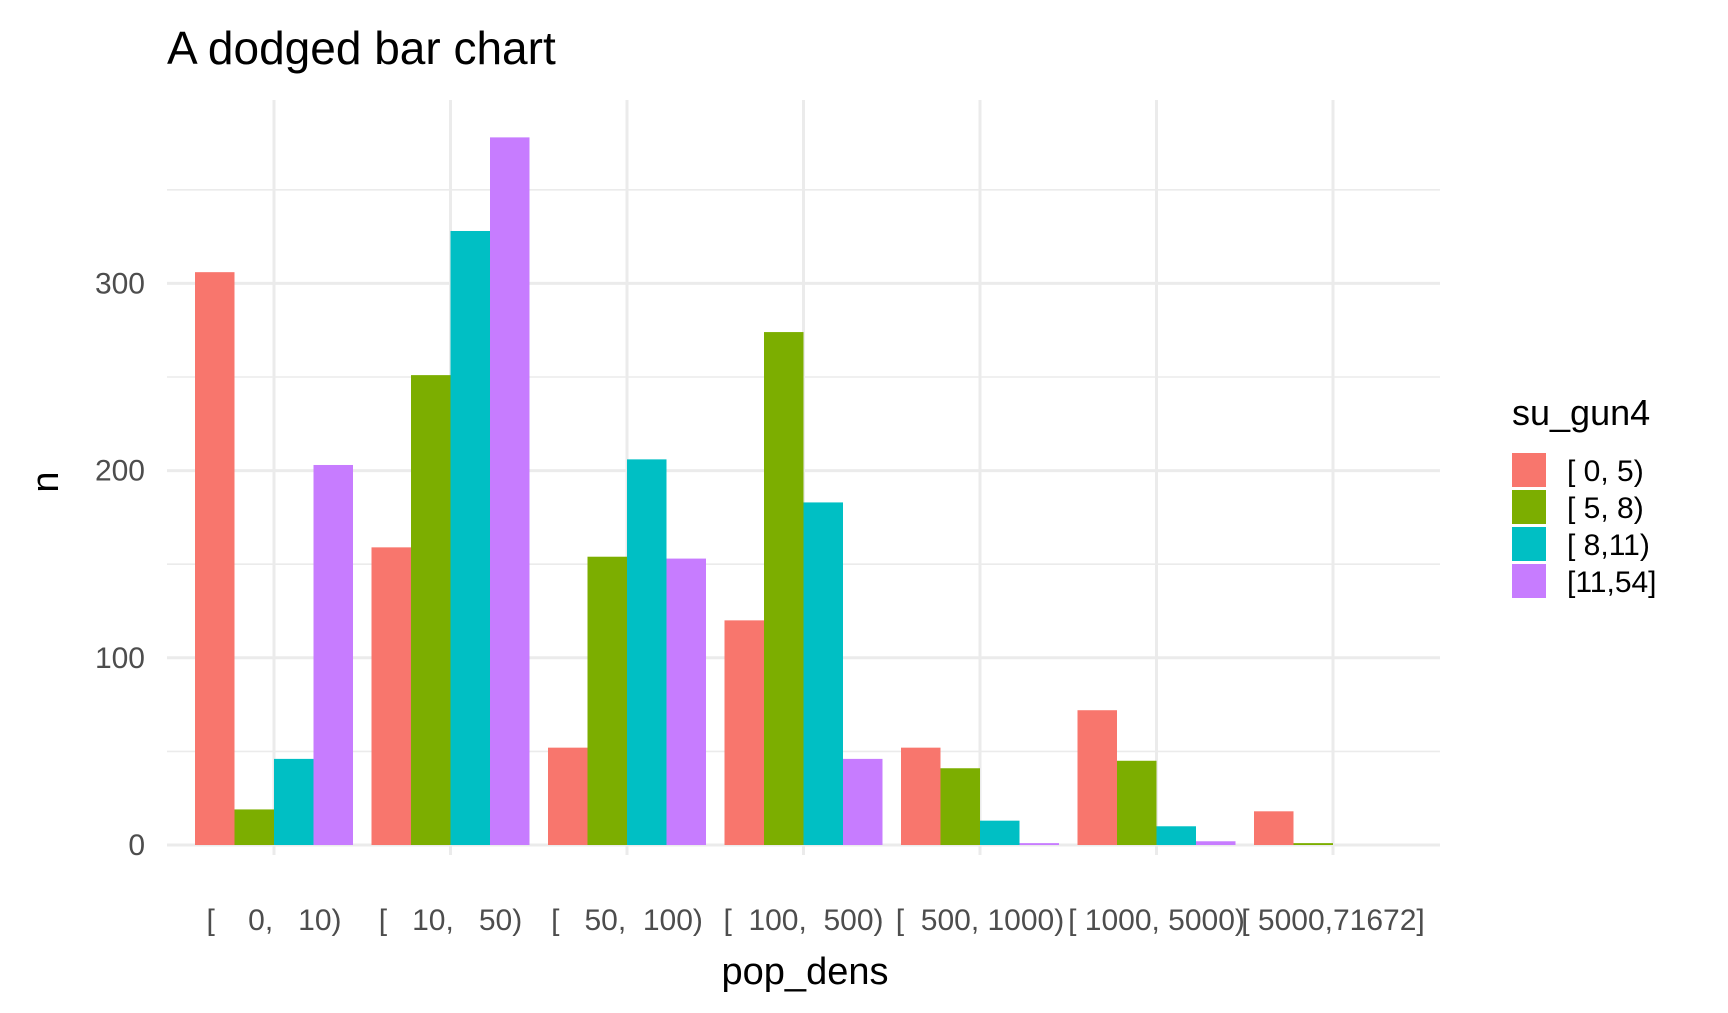 This screenshot has width=1728, height=1013. What do you see at coordinates (136, 845) in the screenshot?
I see `y-tick-label: 0` at bounding box center [136, 845].